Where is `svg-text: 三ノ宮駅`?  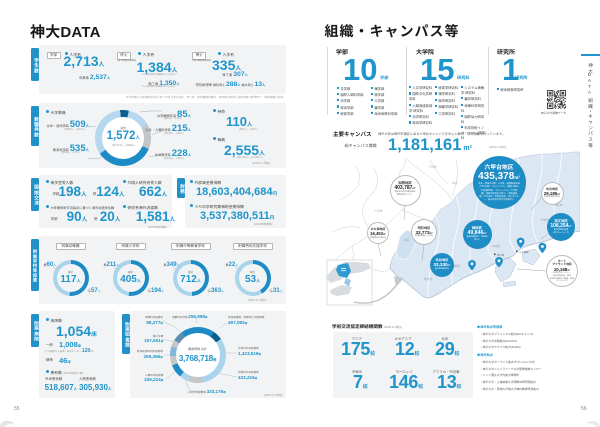 svg-text: 三ノ宮駅 is located at coordinates (524, 252).